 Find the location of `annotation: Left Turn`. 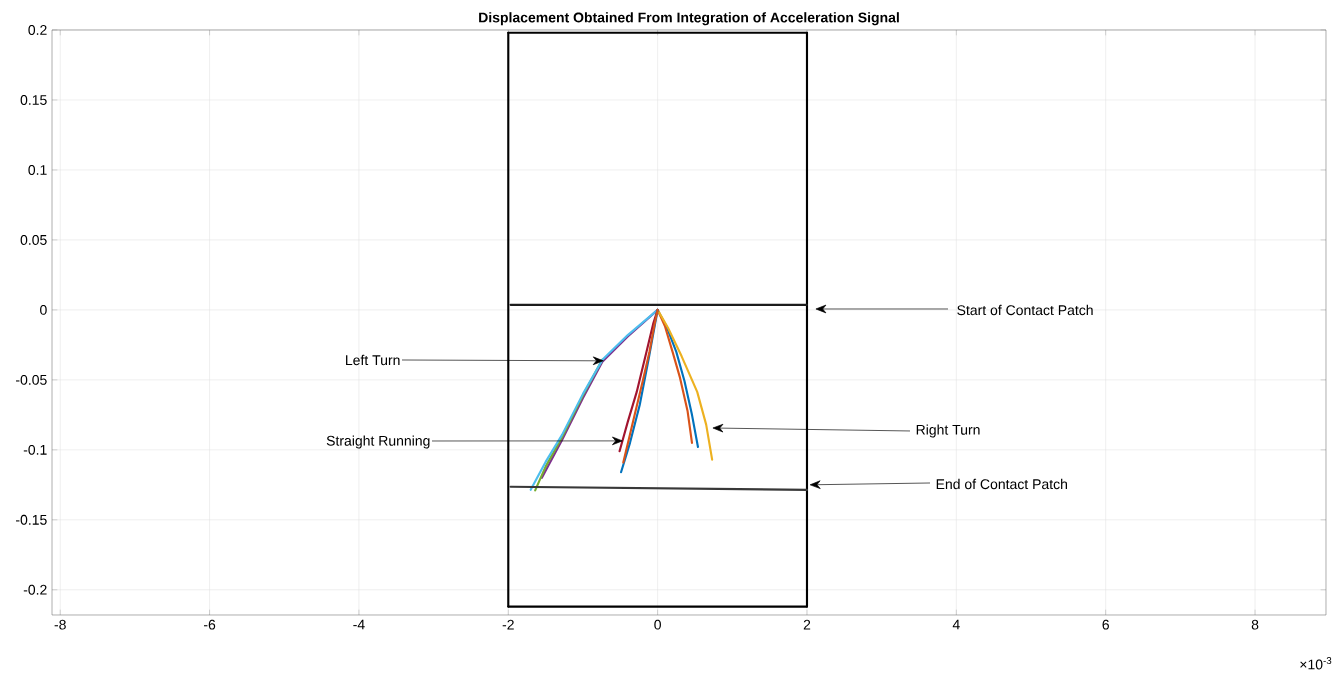

annotation: Left Turn is located at coordinates (373, 360).